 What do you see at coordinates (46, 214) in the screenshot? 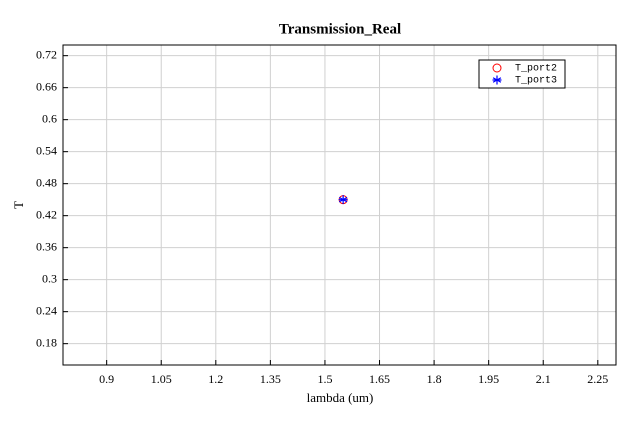
I see `y-tick-label: 0.42` at bounding box center [46, 214].